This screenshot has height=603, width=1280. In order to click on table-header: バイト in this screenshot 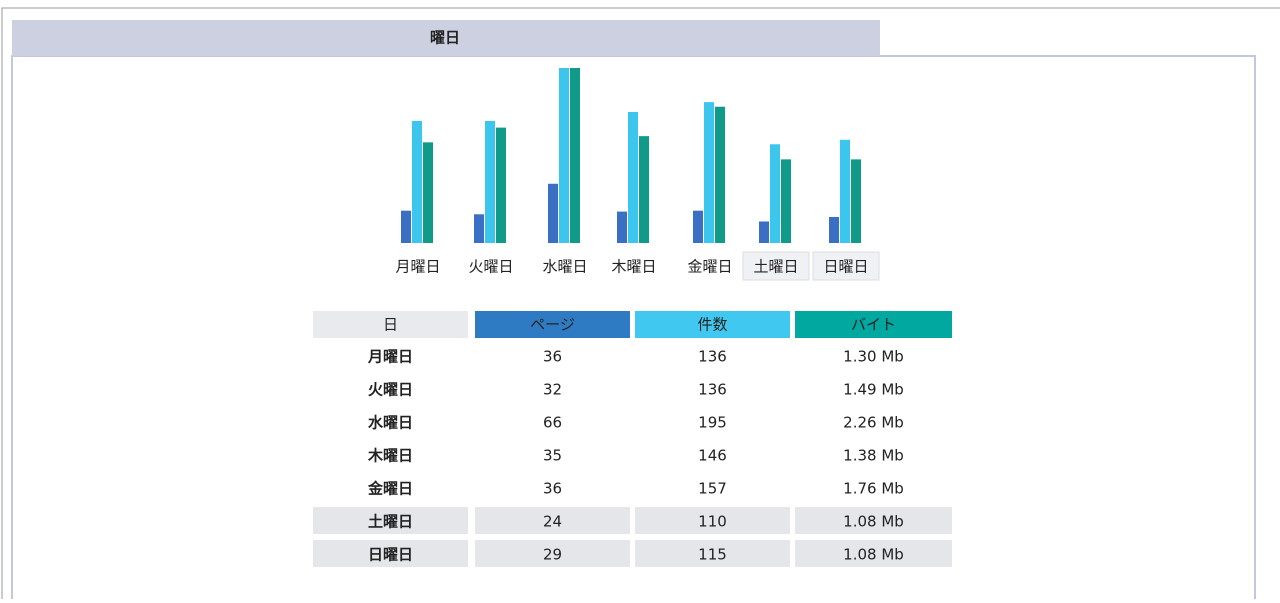, I will do `click(873, 325)`.